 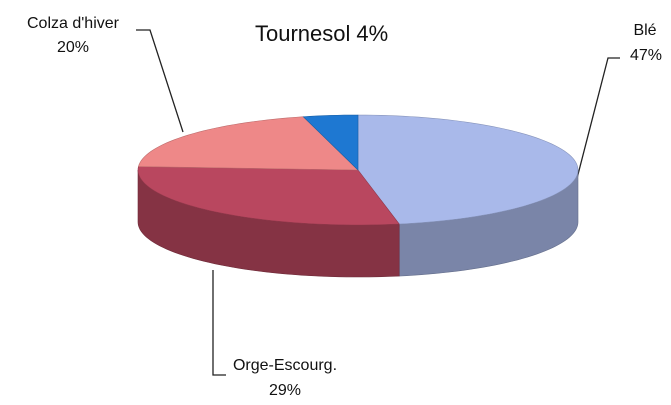 What do you see at coordinates (372, 33) in the screenshot?
I see `value-label: 4%` at bounding box center [372, 33].